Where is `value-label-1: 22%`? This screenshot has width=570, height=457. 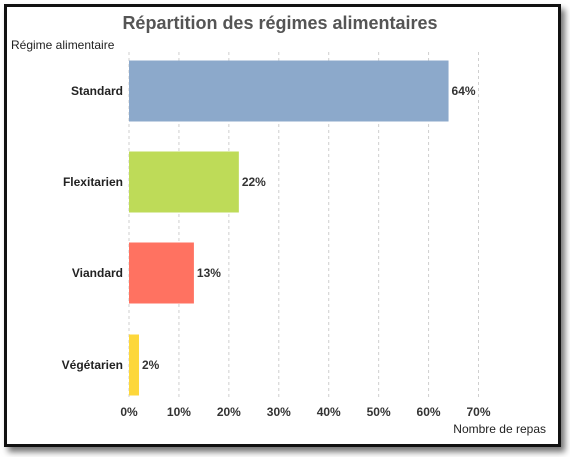 value-label-1: 22% is located at coordinates (254, 182).